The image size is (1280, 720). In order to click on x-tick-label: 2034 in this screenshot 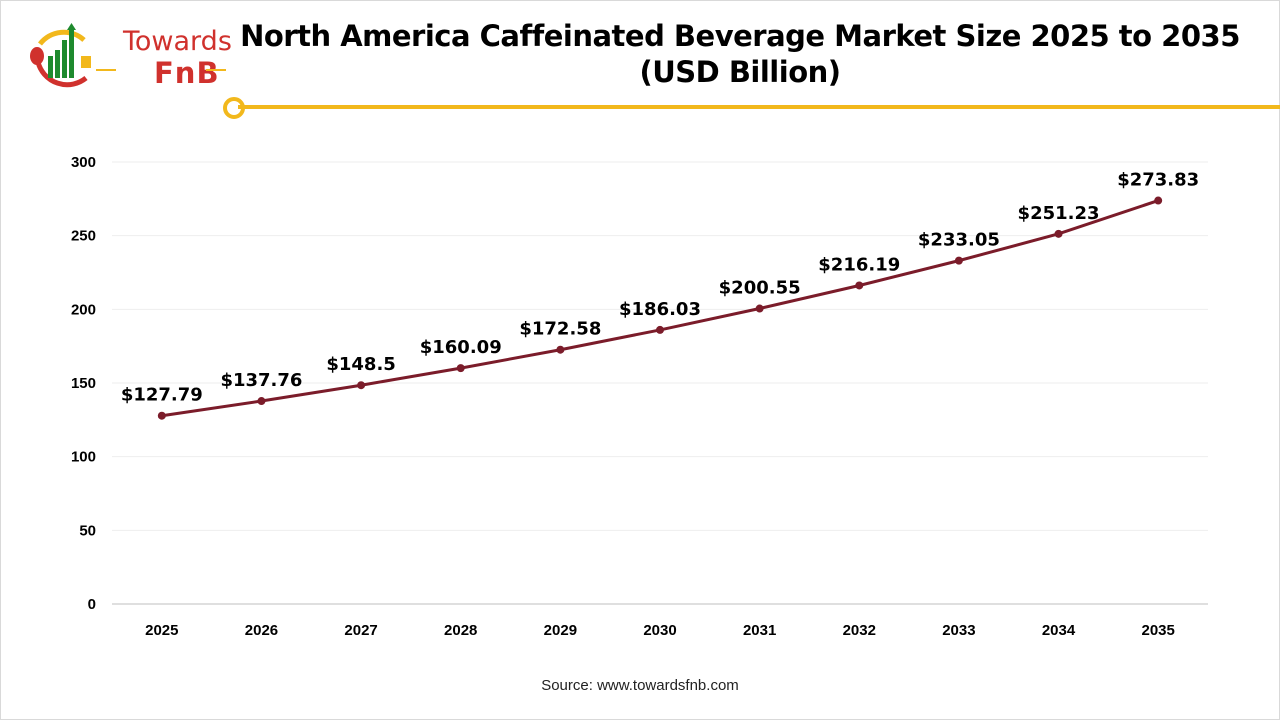, I will do `click(1059, 630)`.